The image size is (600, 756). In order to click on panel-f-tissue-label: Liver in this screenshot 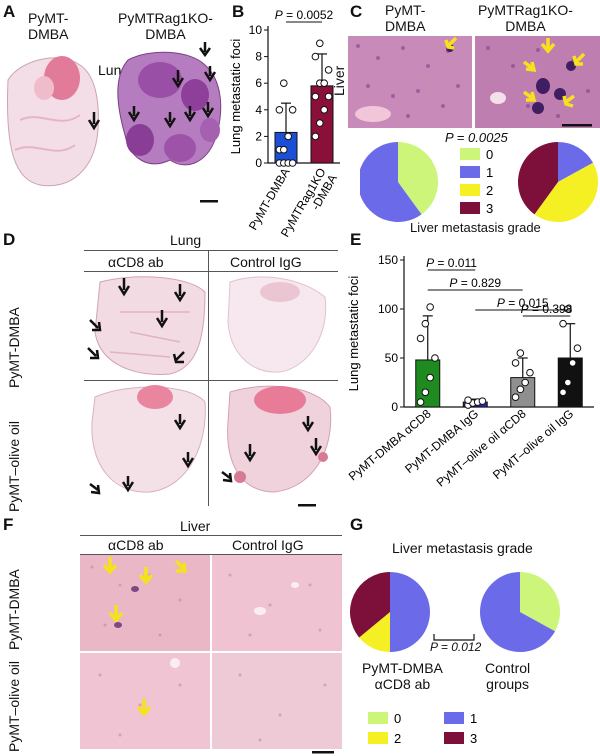, I will do `click(195, 526)`.